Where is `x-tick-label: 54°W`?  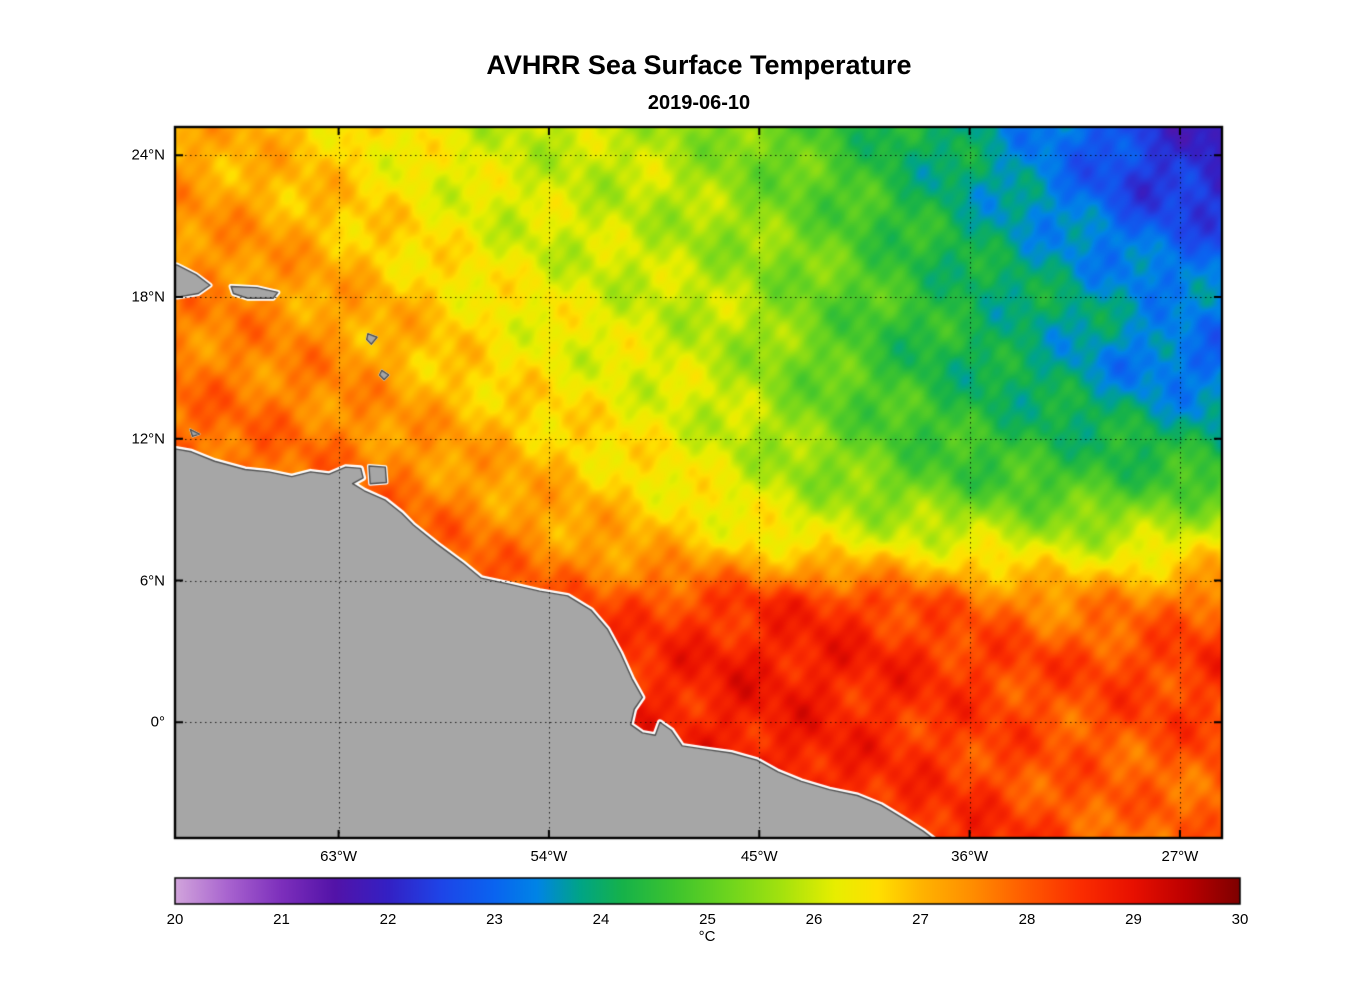
x-tick-label: 54°W is located at coordinates (549, 856).